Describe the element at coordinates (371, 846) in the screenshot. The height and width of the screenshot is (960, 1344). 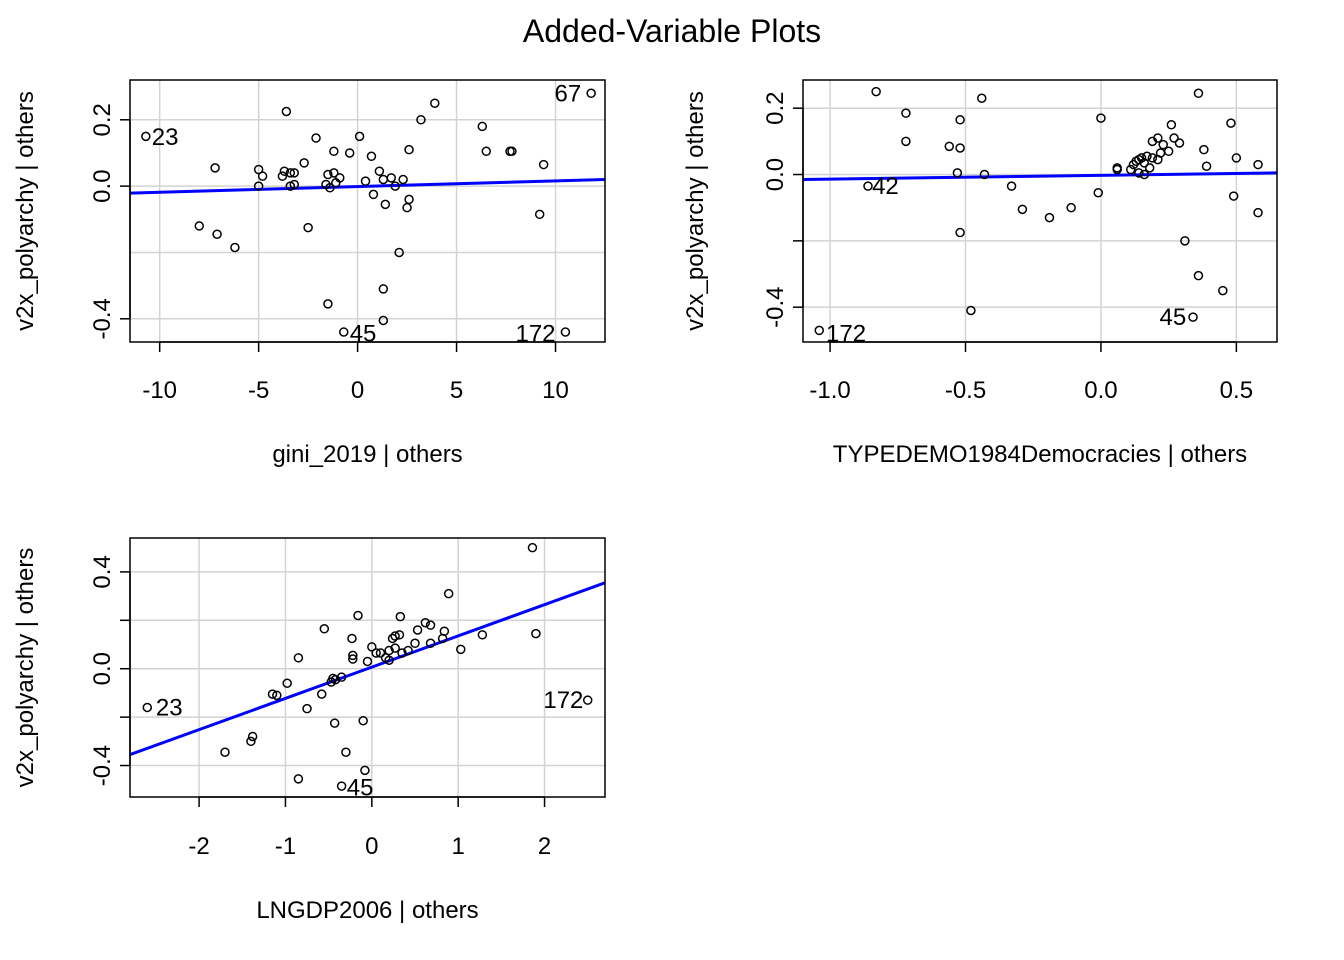
I see `x-tick-label: 0` at that location.